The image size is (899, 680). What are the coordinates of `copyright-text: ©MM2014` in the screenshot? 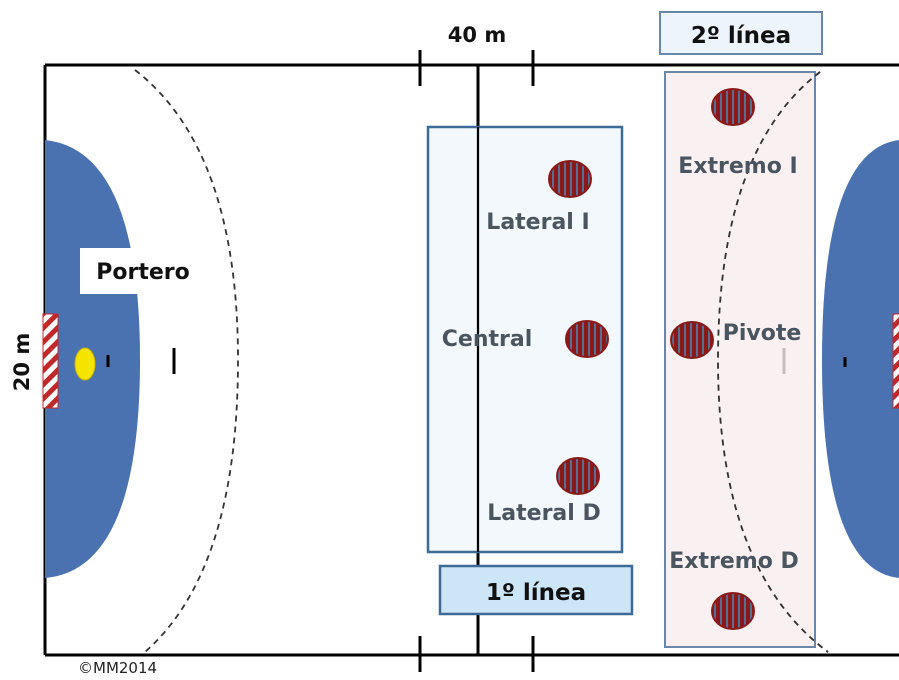 It's located at (117, 668).